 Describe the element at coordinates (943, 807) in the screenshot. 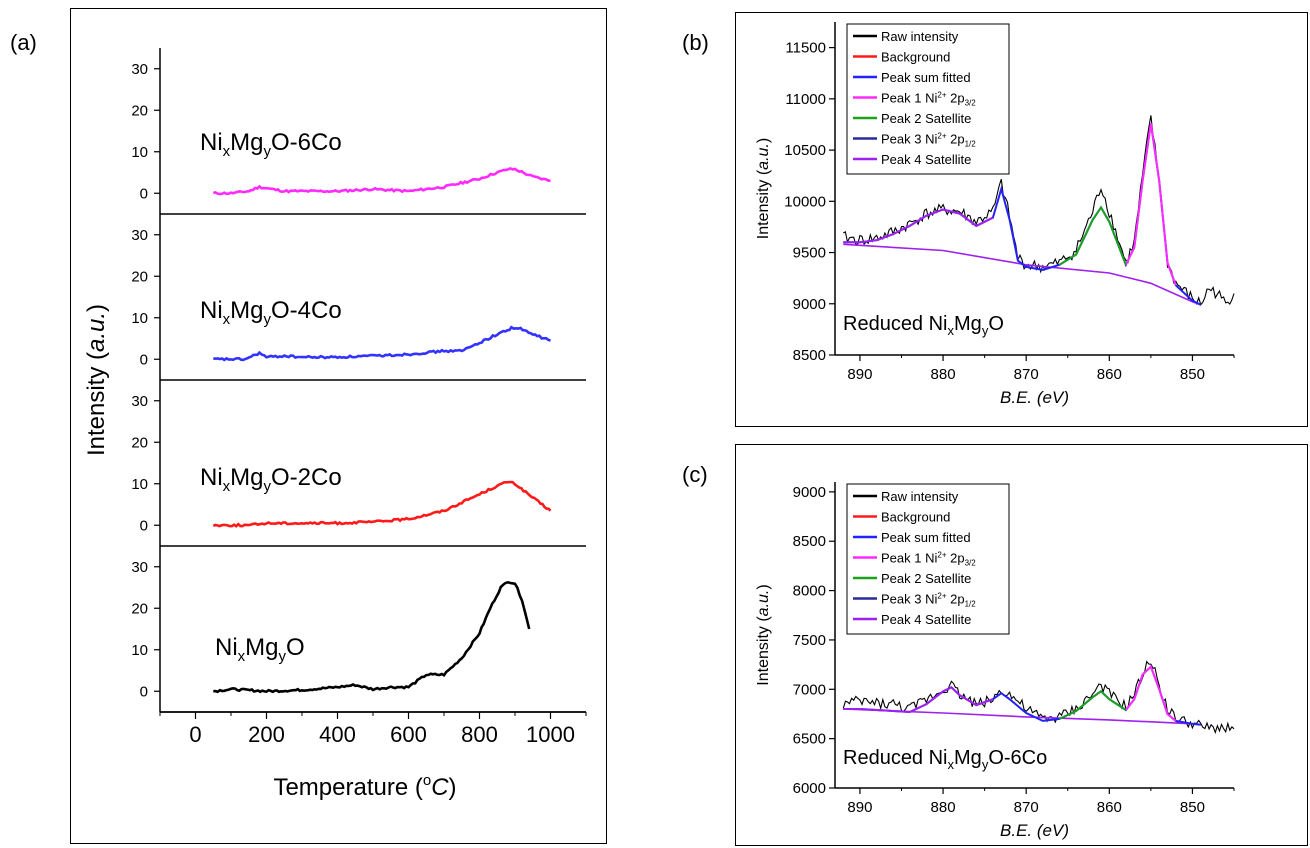

I see `x-tick-label: 880` at that location.